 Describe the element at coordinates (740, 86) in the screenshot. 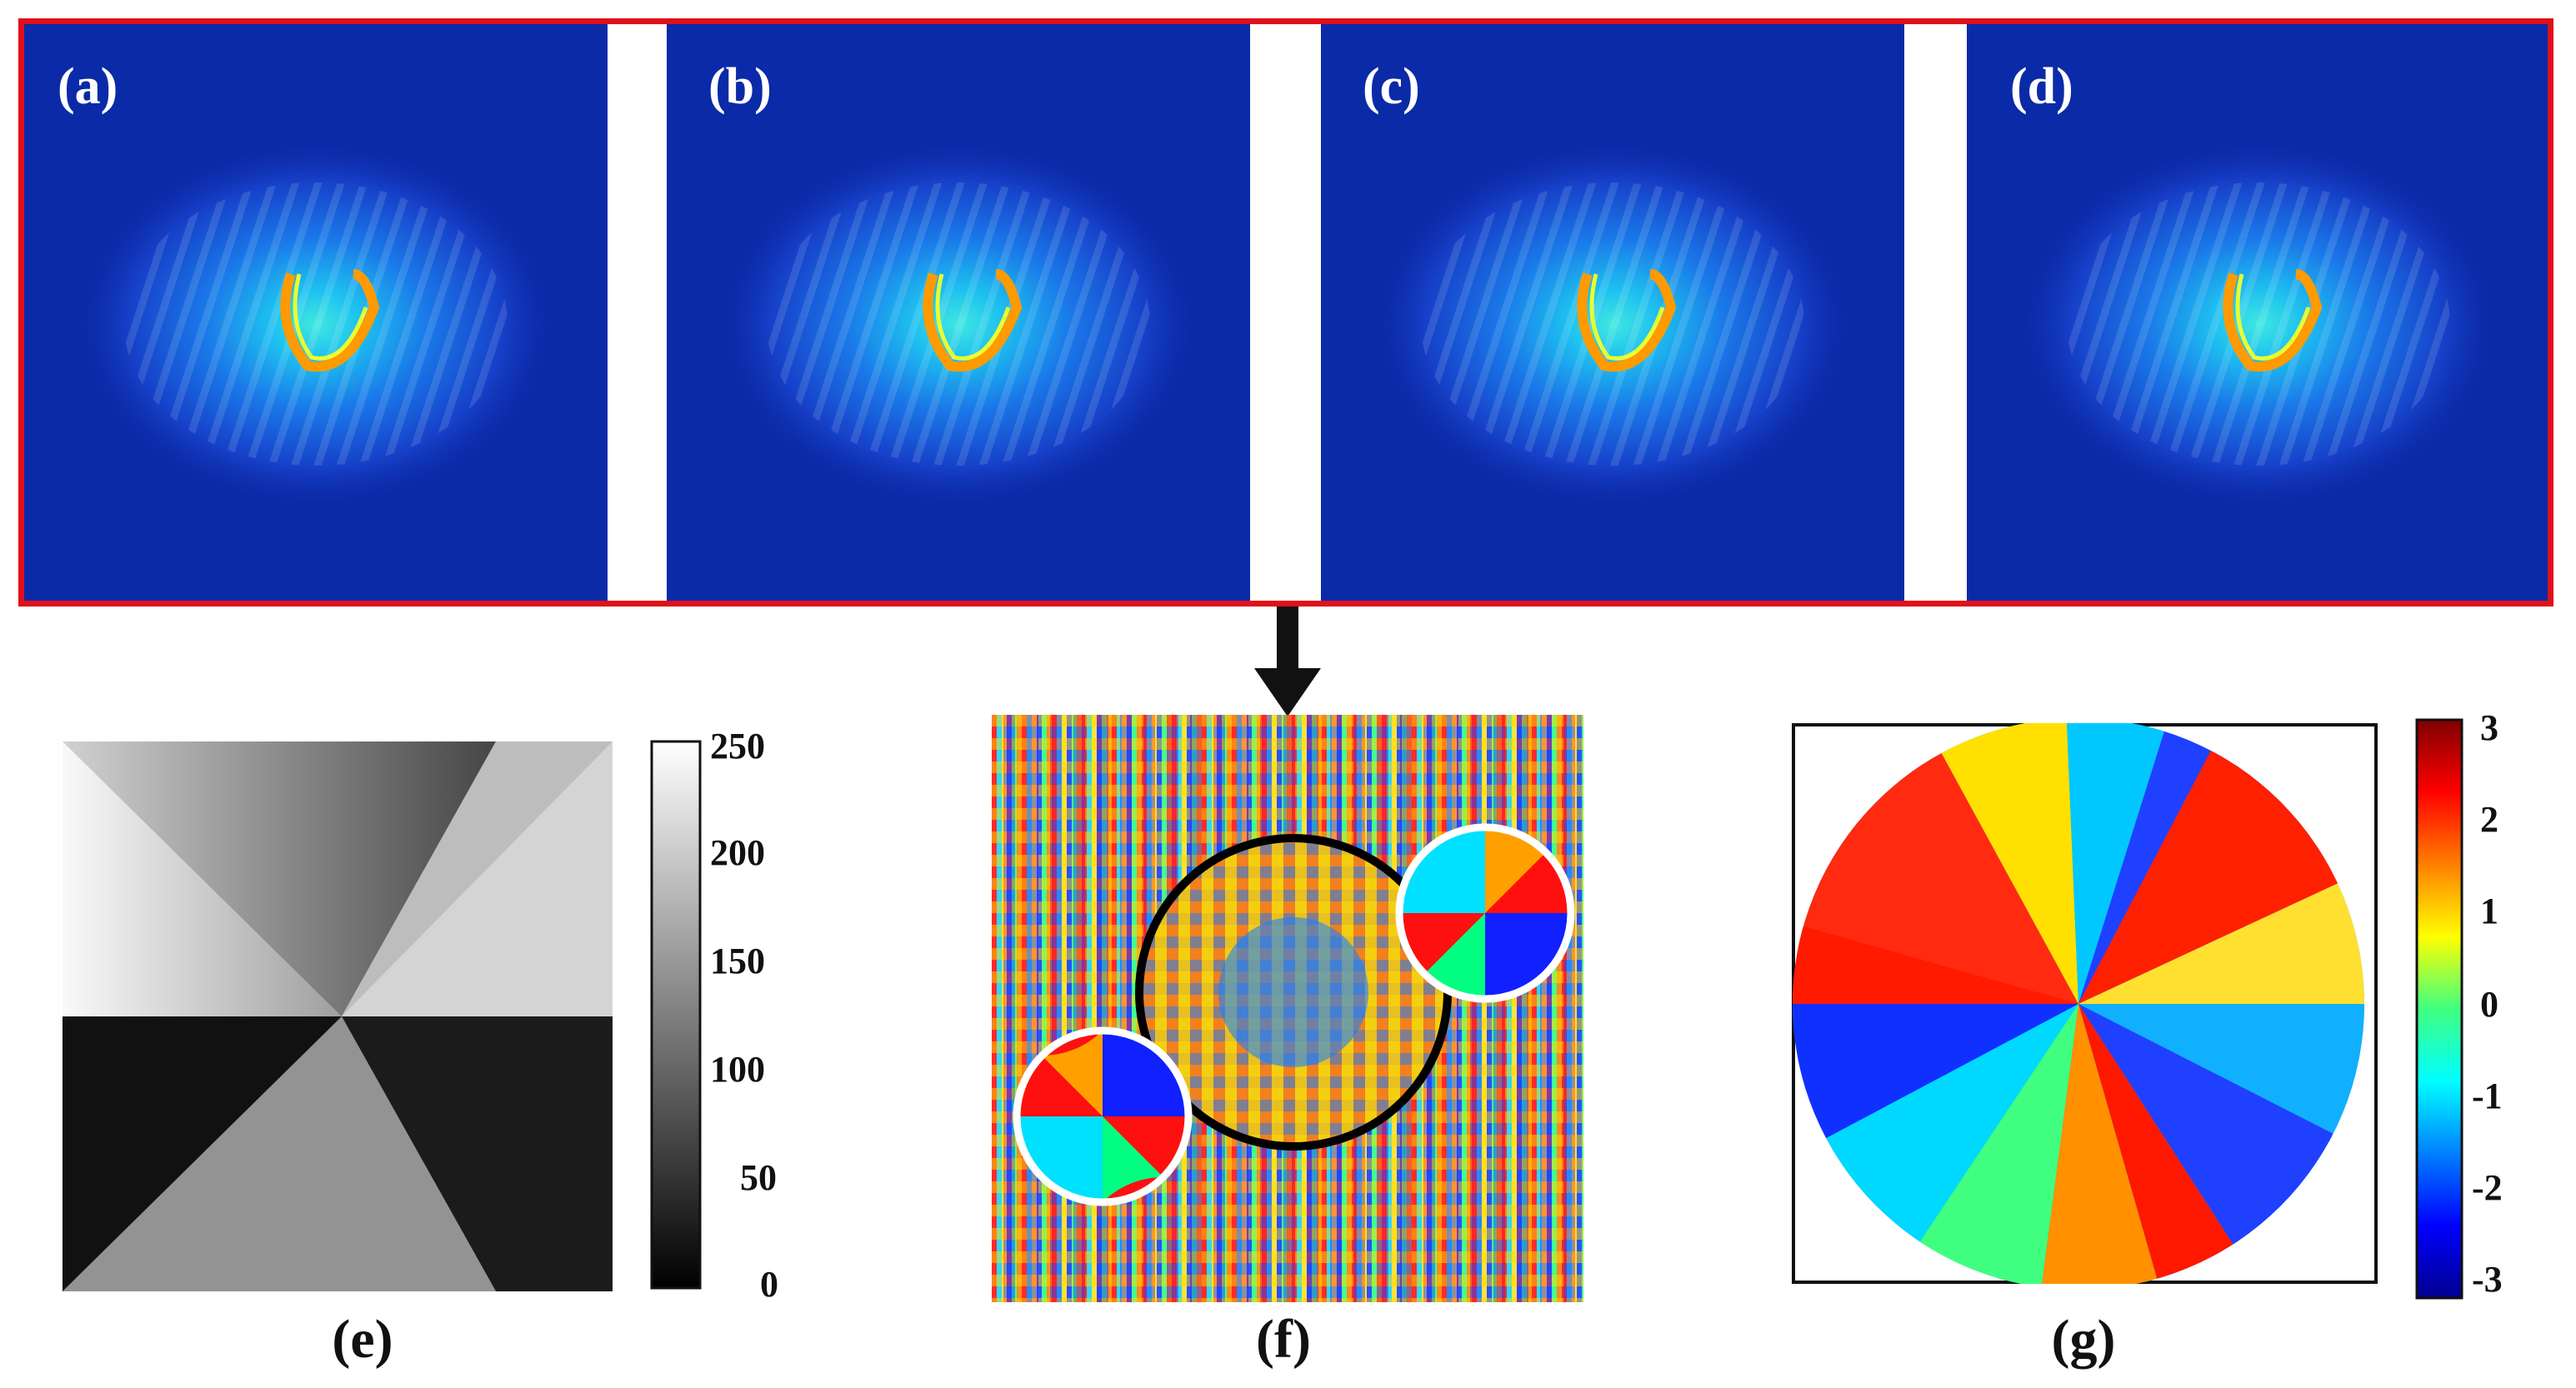

I see `panel-label-b: (b)` at that location.